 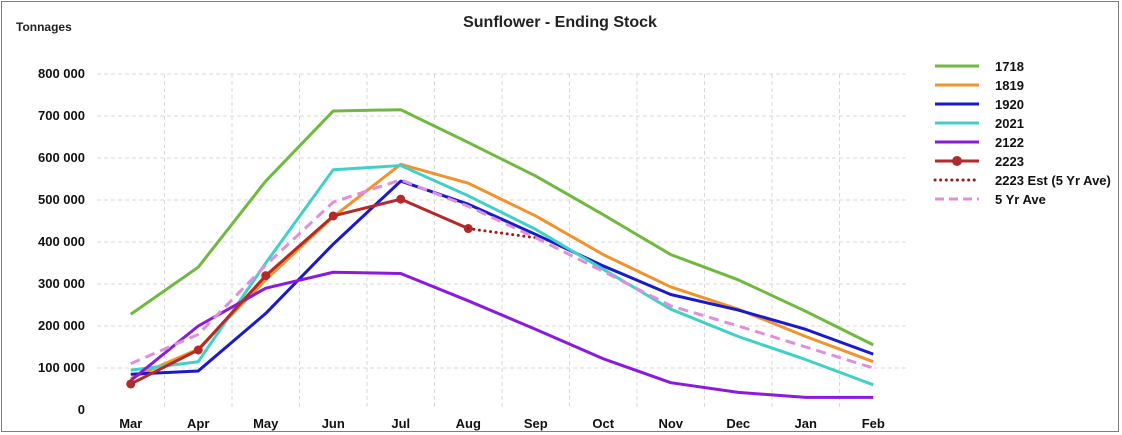 I want to click on x-tick-label: Sep, so click(x=536, y=423).